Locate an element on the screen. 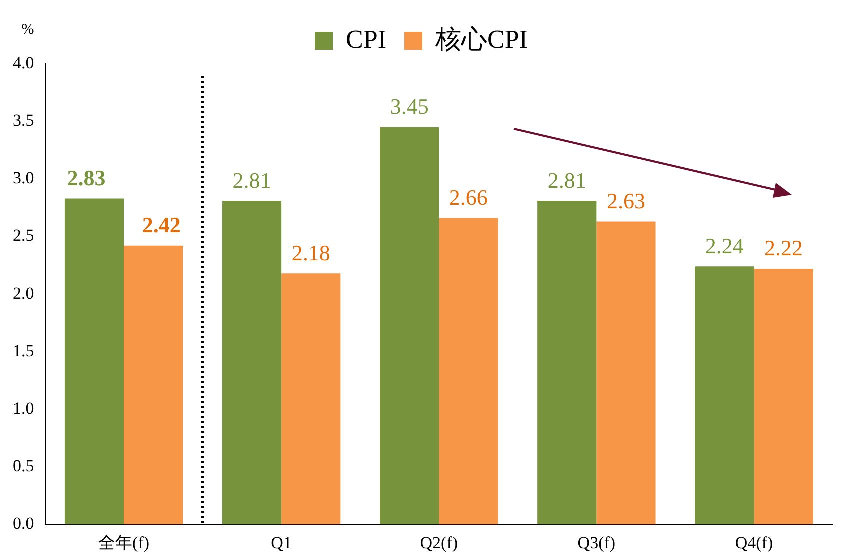  x-tick-label: Q3(f) is located at coordinates (597, 542).